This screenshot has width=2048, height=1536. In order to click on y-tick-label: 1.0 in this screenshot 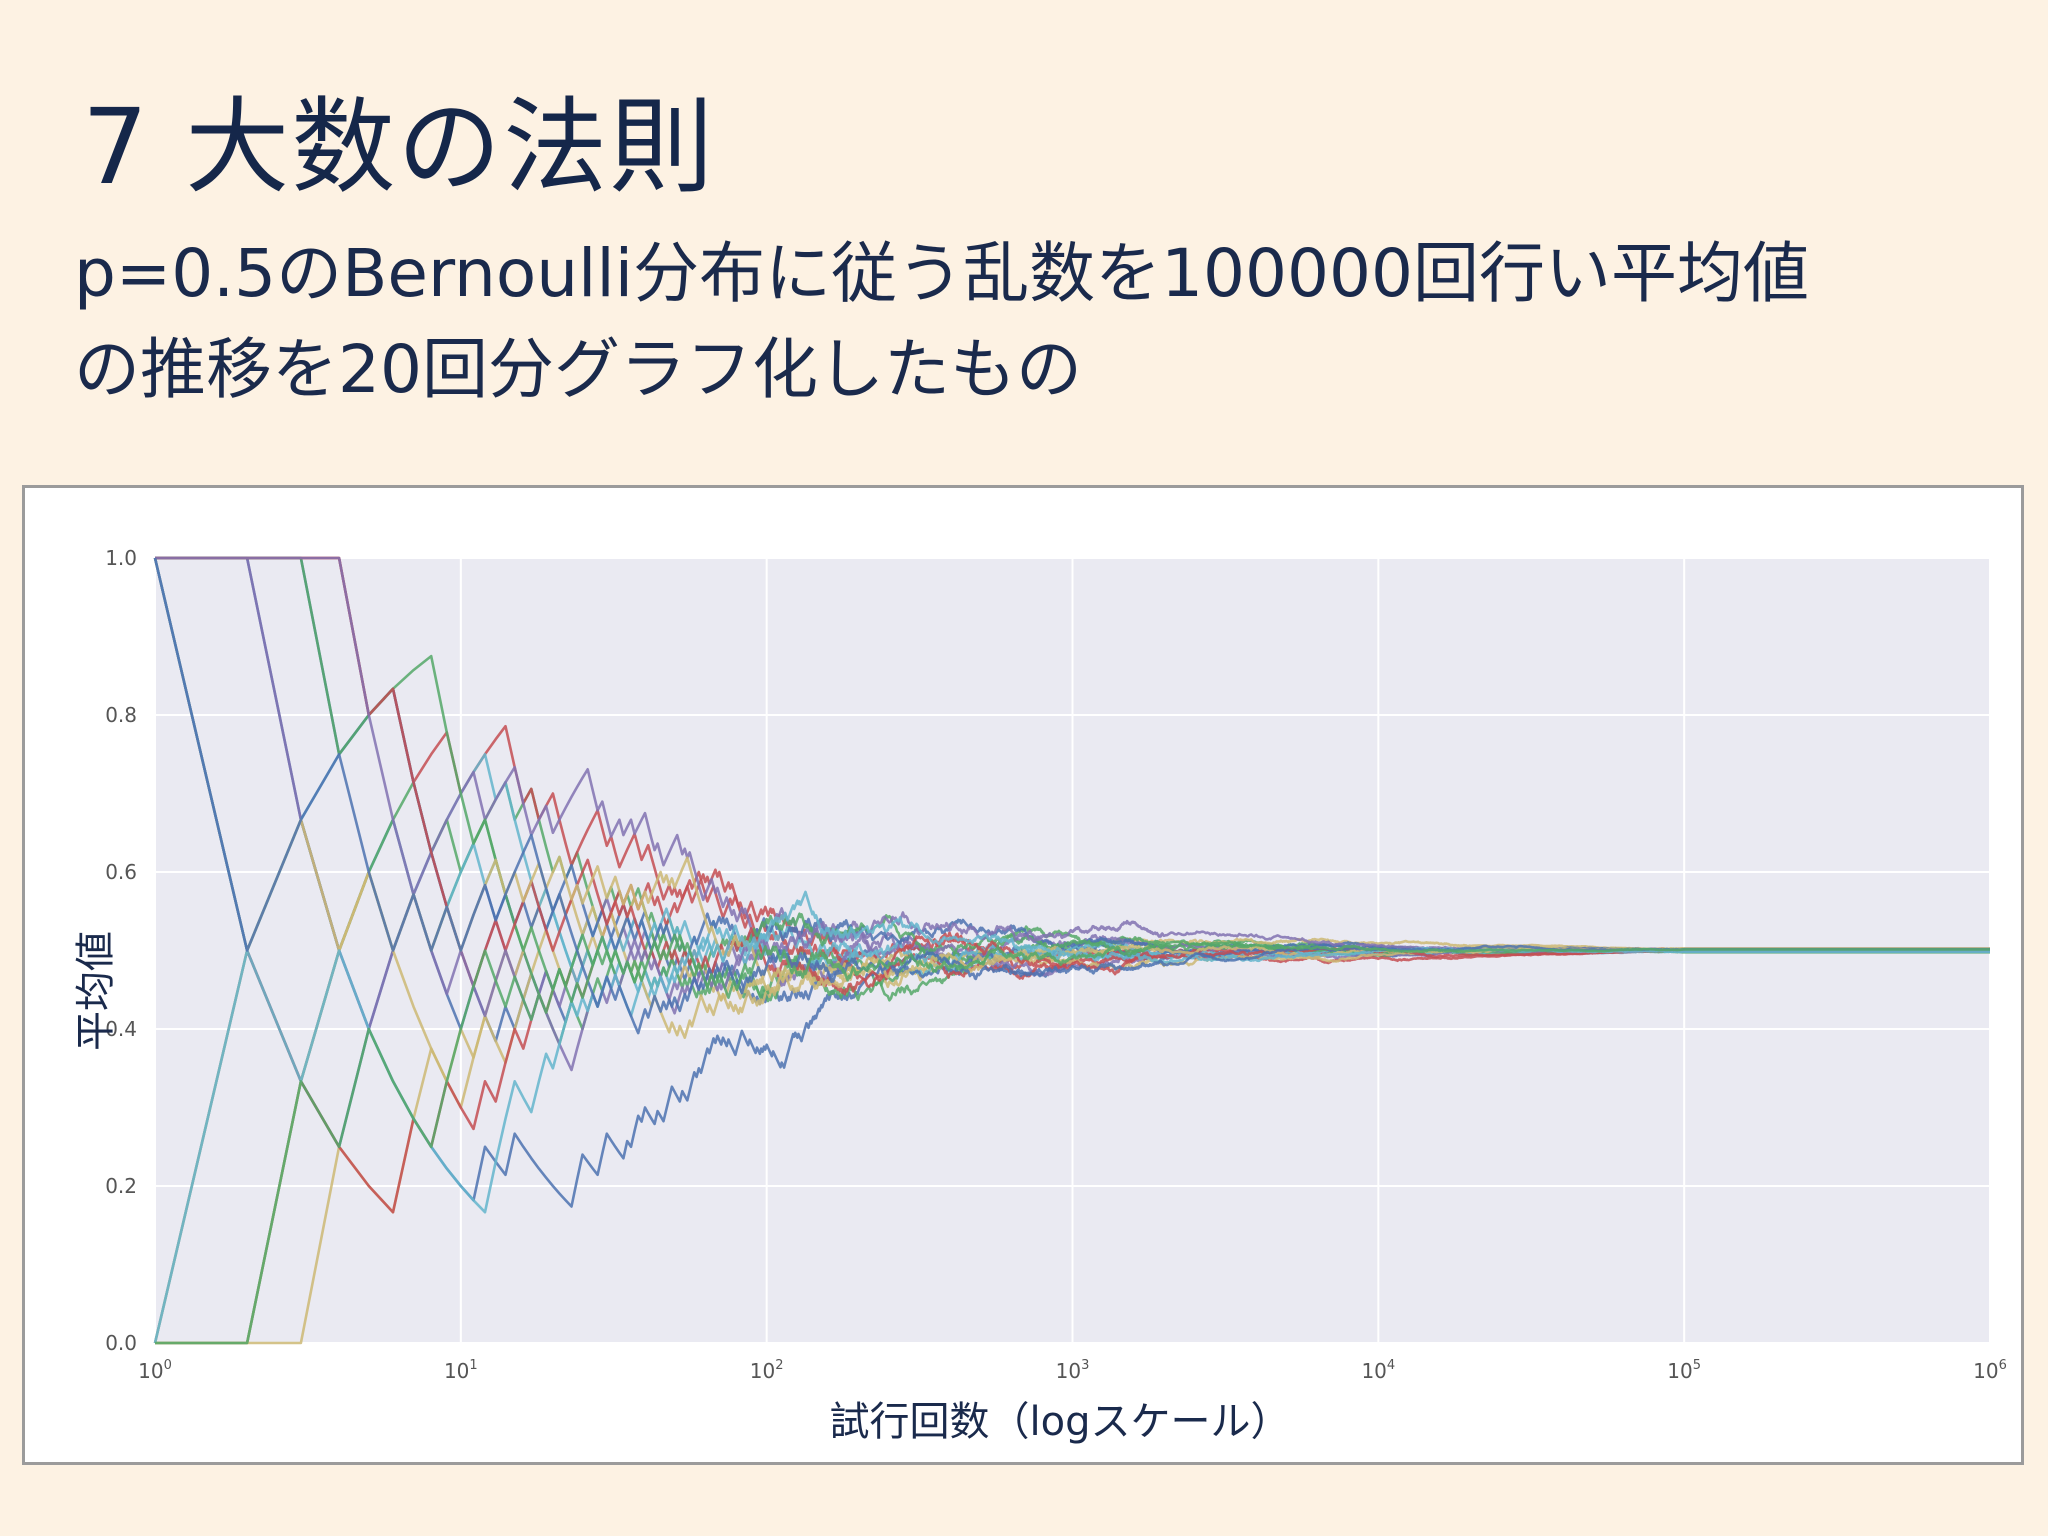, I will do `click(121, 558)`.